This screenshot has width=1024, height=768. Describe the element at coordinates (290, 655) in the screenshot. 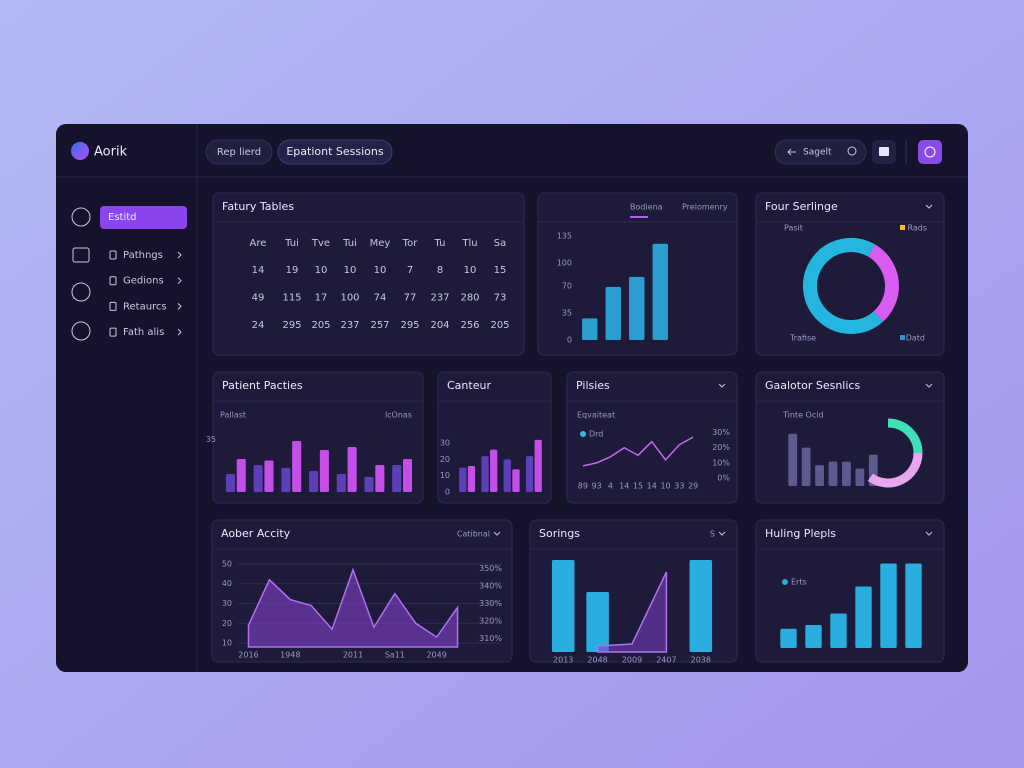

I see `x-tick-label: 1948` at that location.